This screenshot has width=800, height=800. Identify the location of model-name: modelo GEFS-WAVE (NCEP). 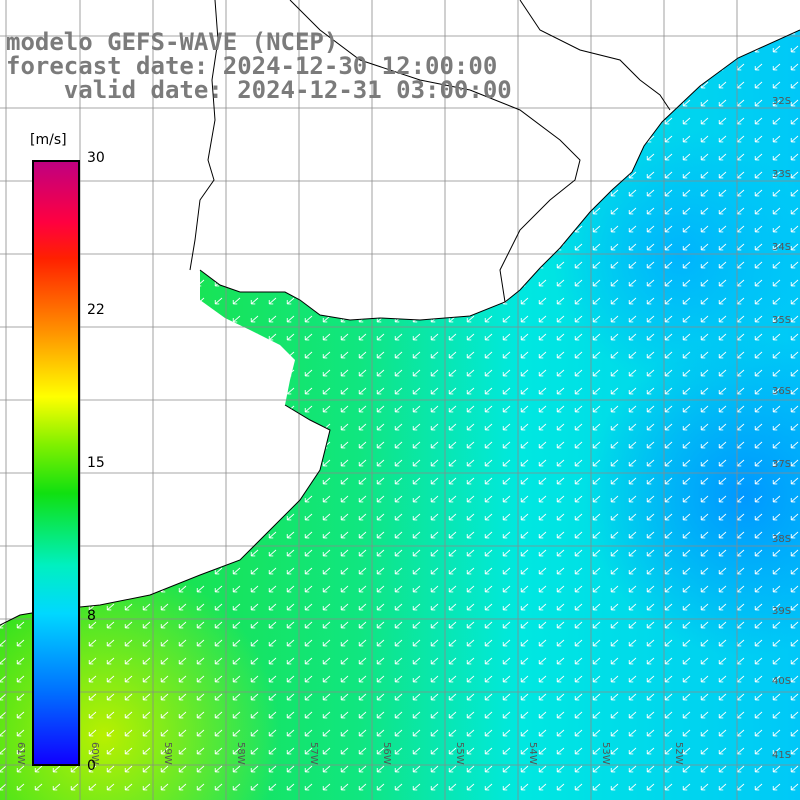
(172, 42).